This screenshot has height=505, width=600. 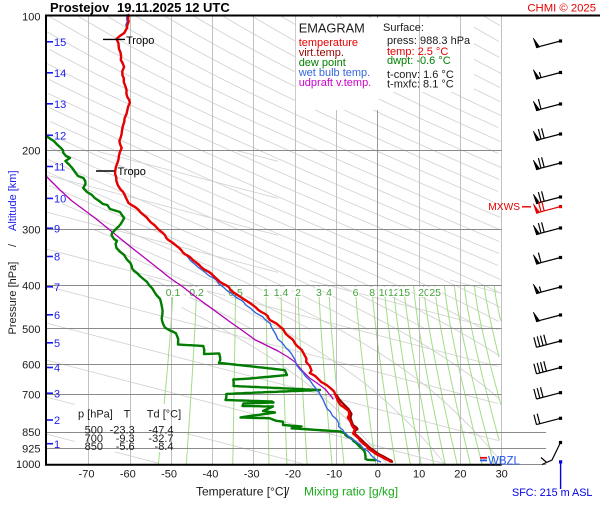 I want to click on svg-text: 600, so click(x=31, y=366).